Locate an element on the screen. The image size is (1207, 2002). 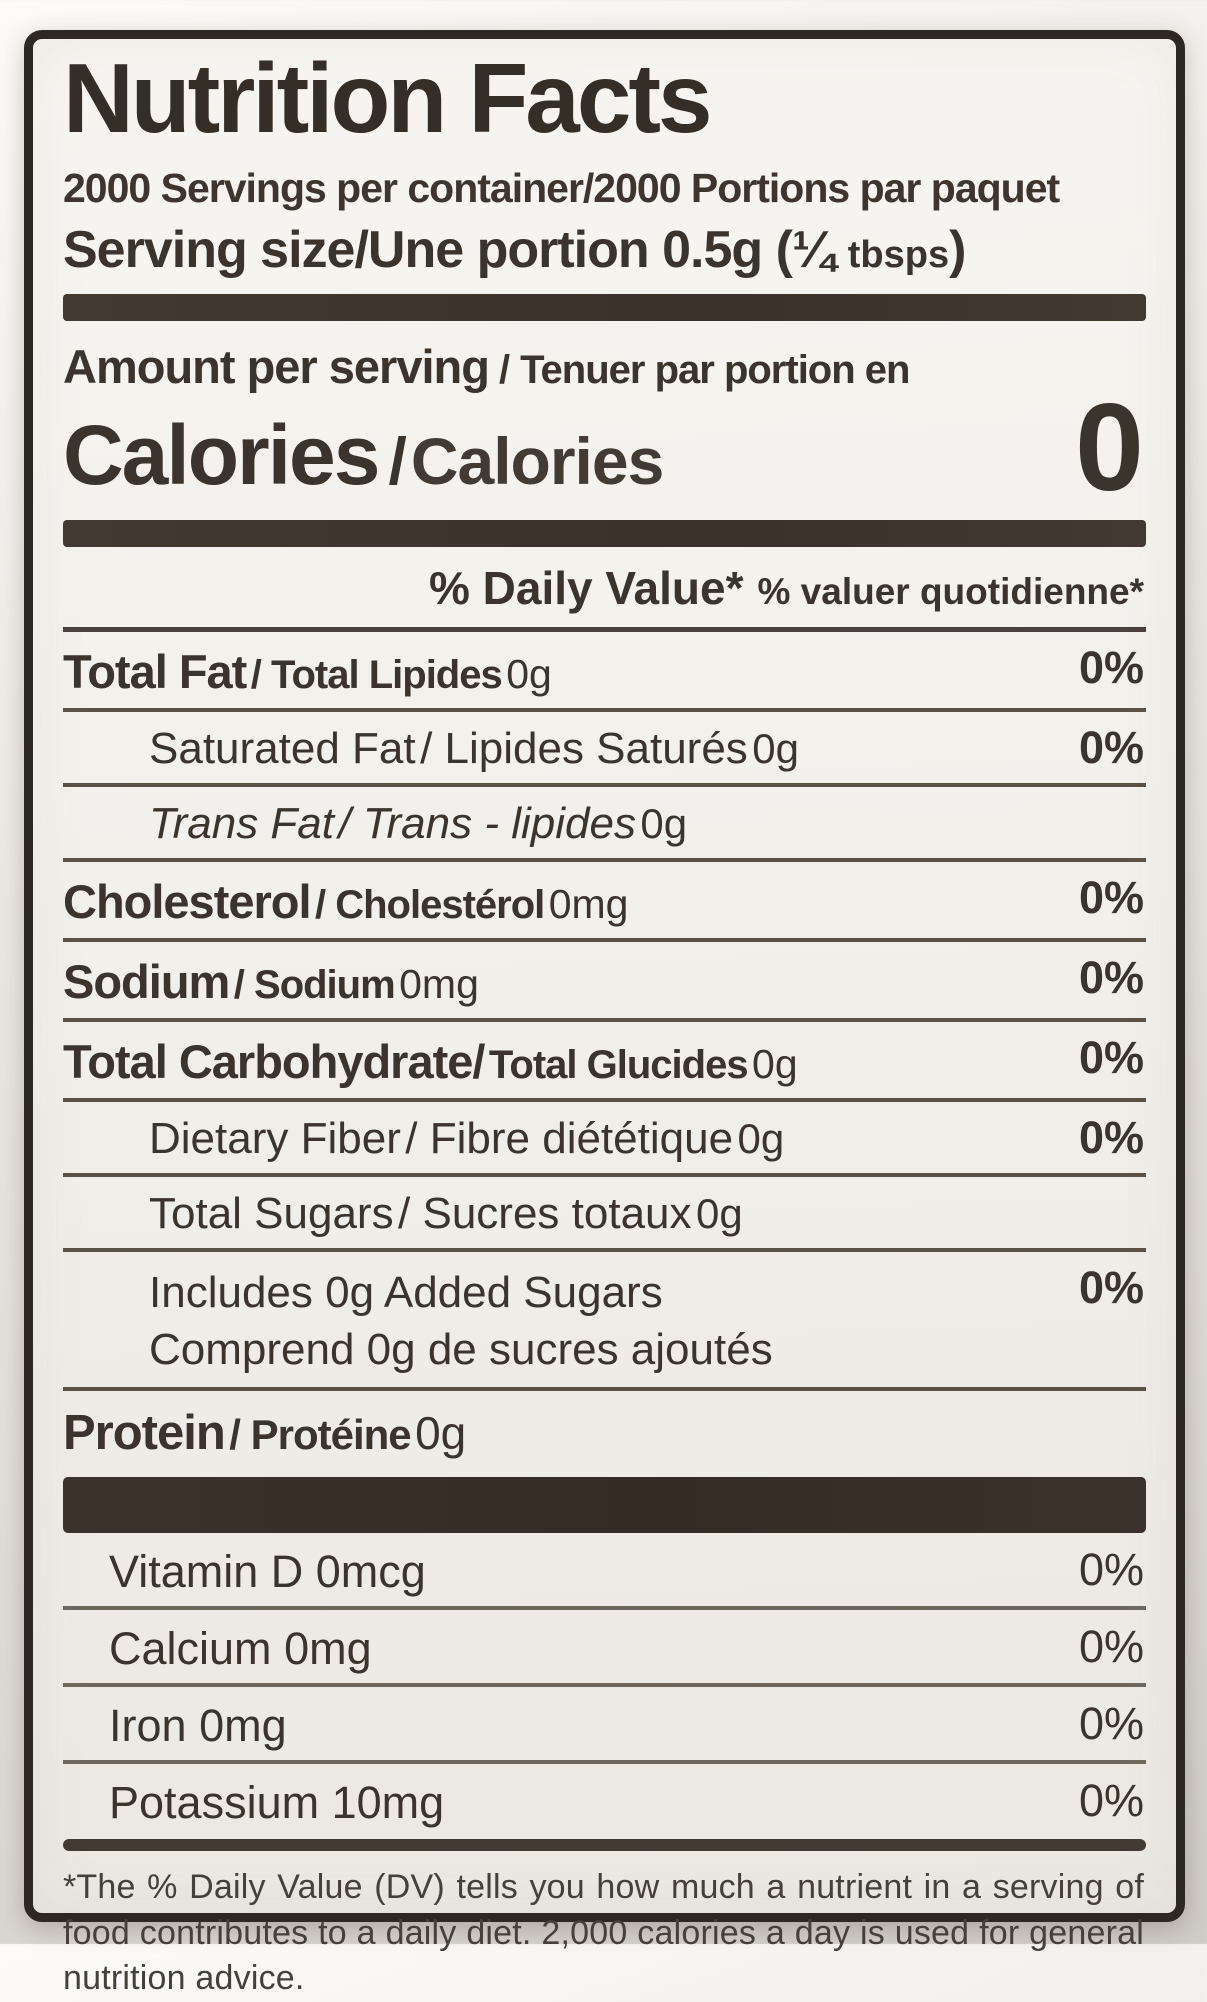
daily-value-header-fr: % valuer quotidienne* is located at coordinates (950, 592).